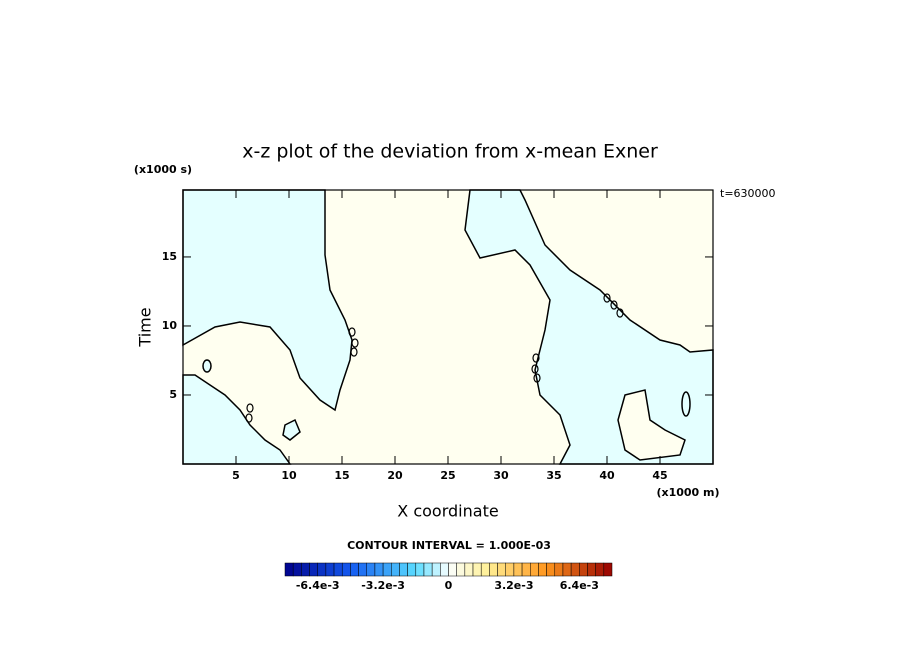 The height and width of the screenshot is (654, 904). I want to click on colorbar-tick-label: -3.2e-3, so click(383, 585).